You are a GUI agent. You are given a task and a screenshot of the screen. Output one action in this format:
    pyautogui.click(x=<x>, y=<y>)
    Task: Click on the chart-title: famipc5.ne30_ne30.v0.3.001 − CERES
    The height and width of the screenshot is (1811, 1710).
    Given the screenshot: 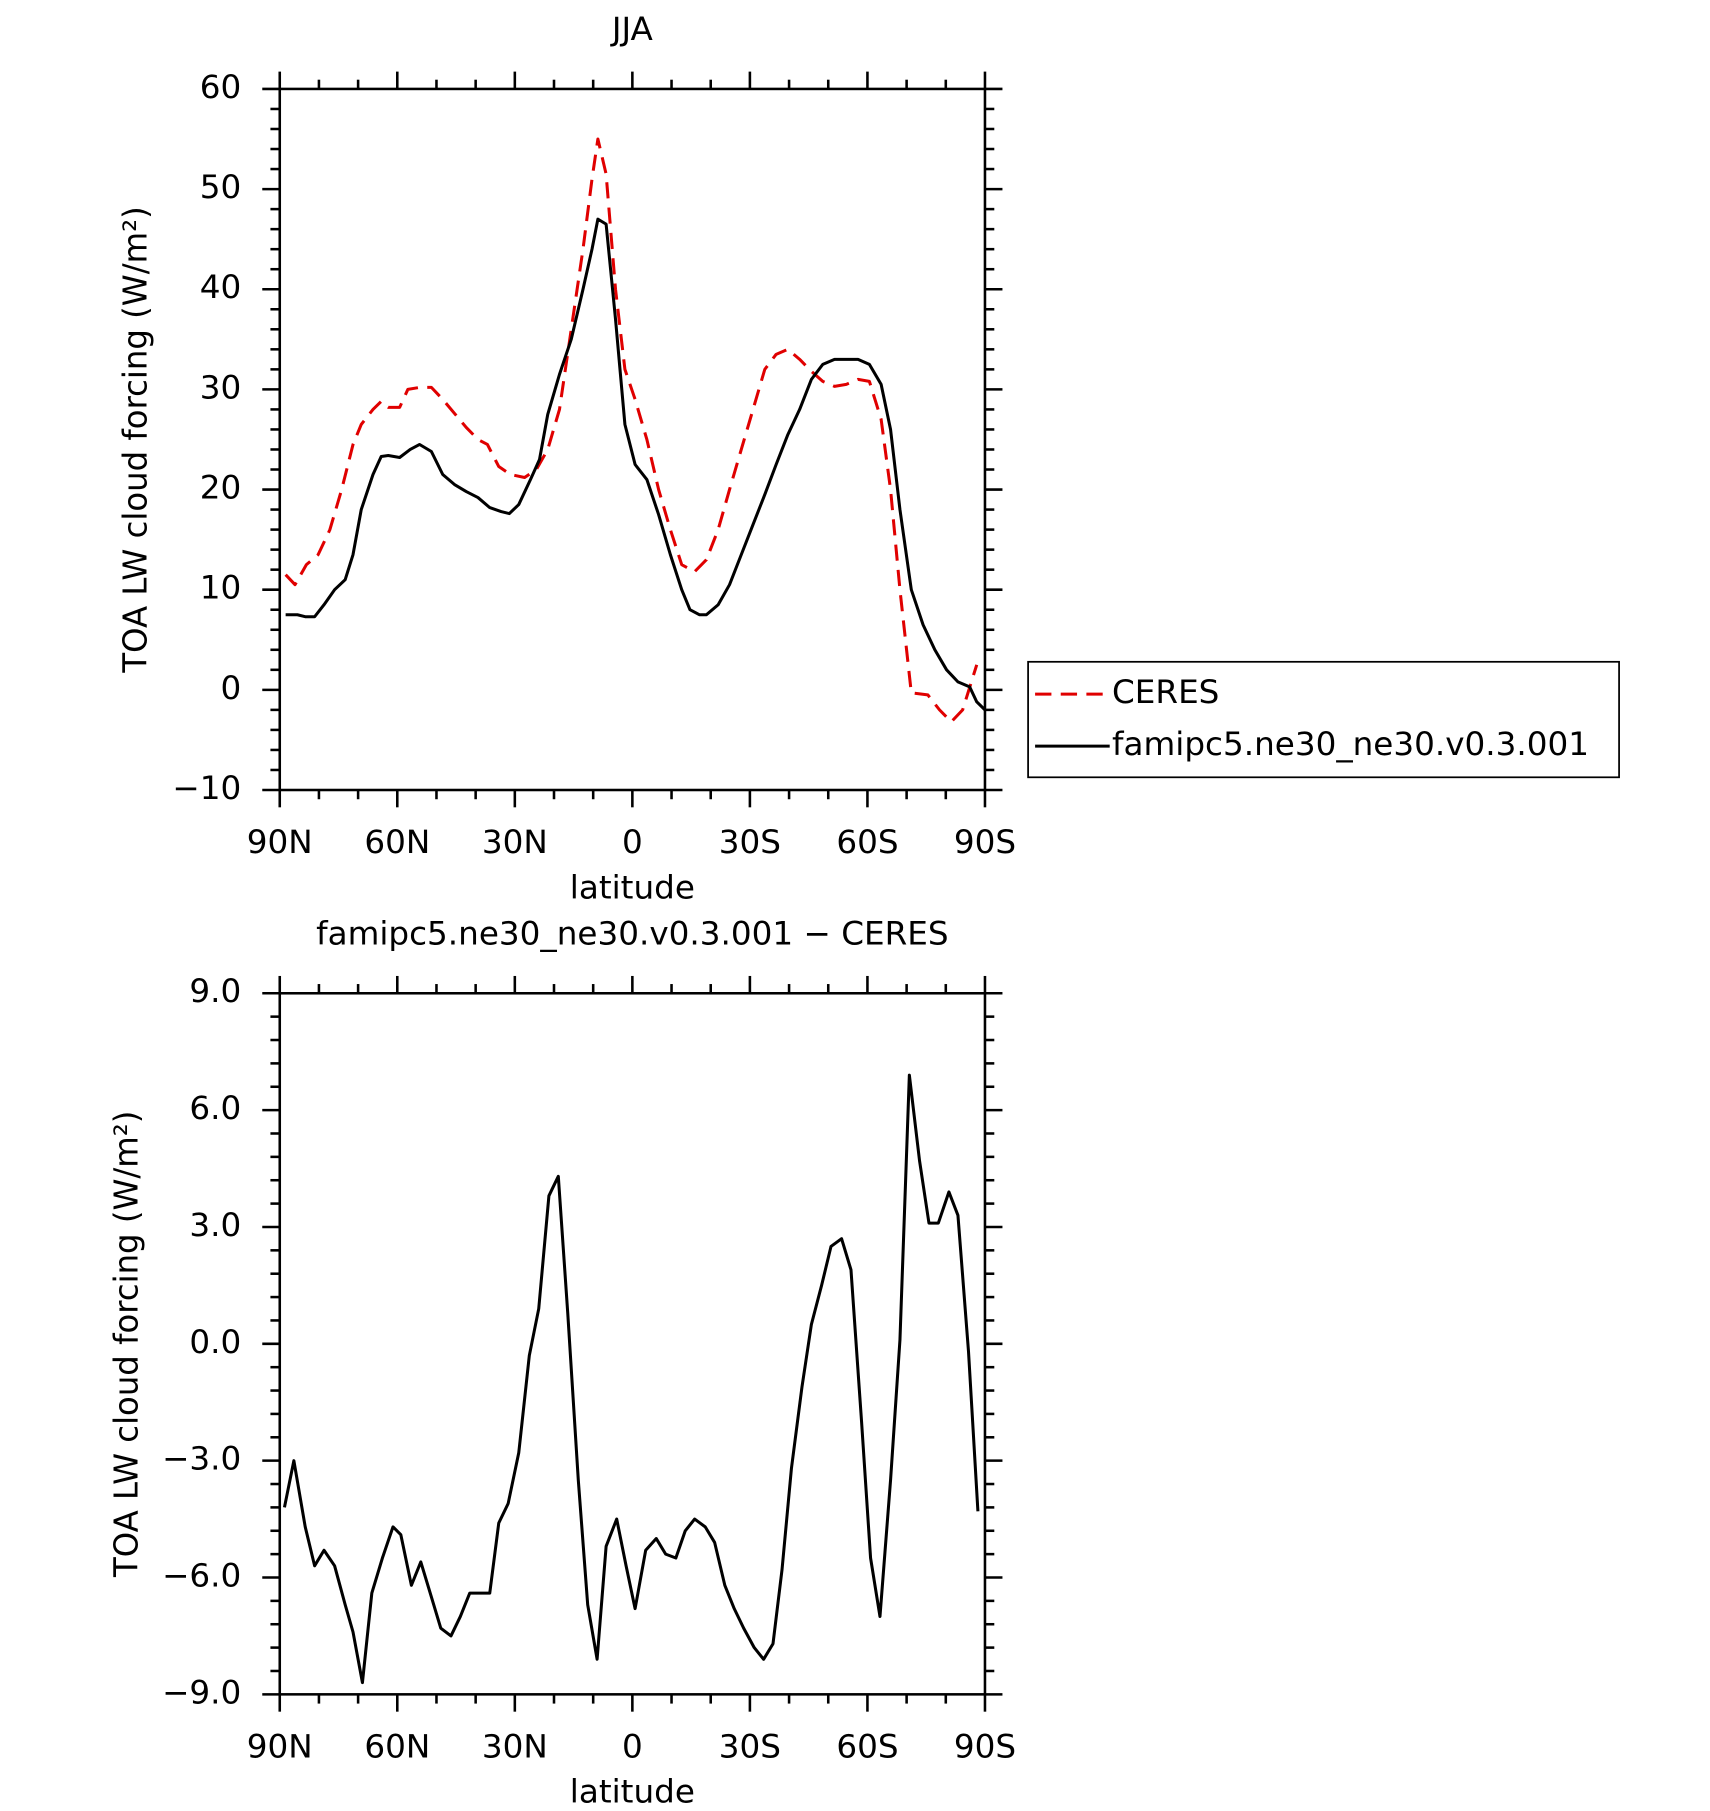 What is the action you would take?
    pyautogui.click(x=632, y=934)
    